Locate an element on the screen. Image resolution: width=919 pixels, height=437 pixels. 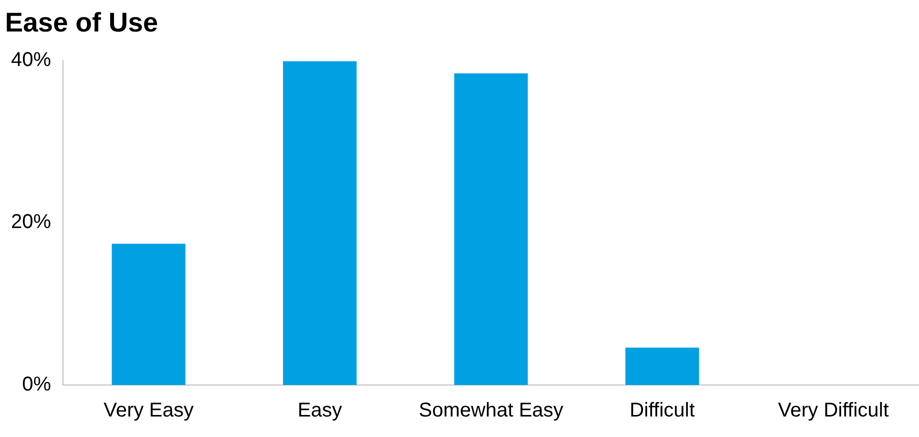
y-tick-label: 0% is located at coordinates (37, 385).